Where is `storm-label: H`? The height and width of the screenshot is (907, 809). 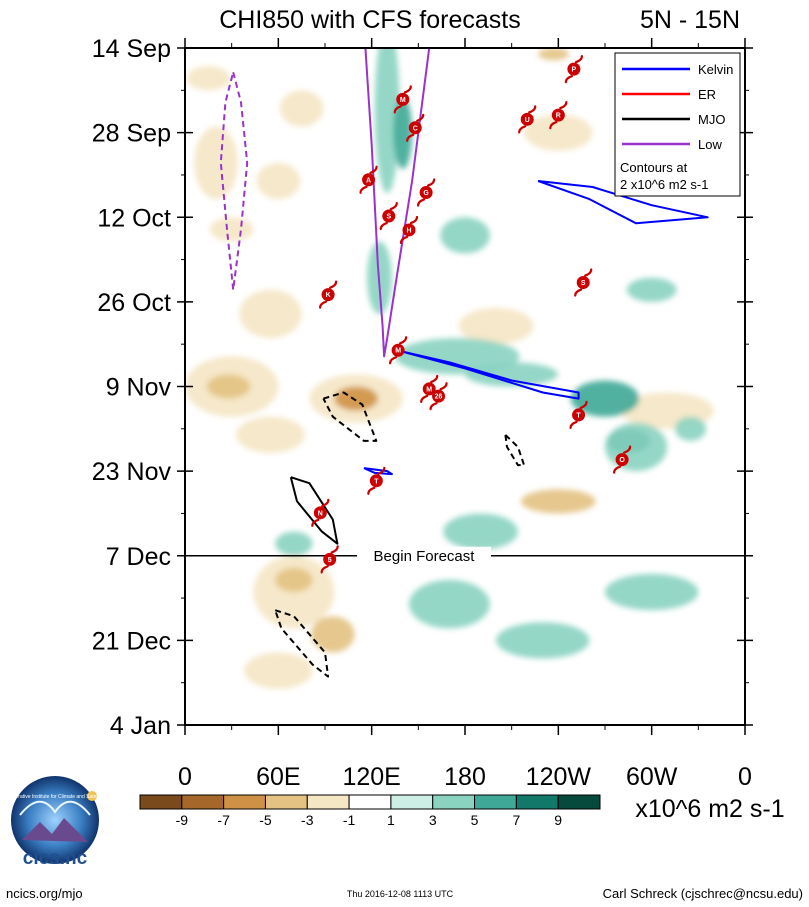
storm-label: H is located at coordinates (408, 230).